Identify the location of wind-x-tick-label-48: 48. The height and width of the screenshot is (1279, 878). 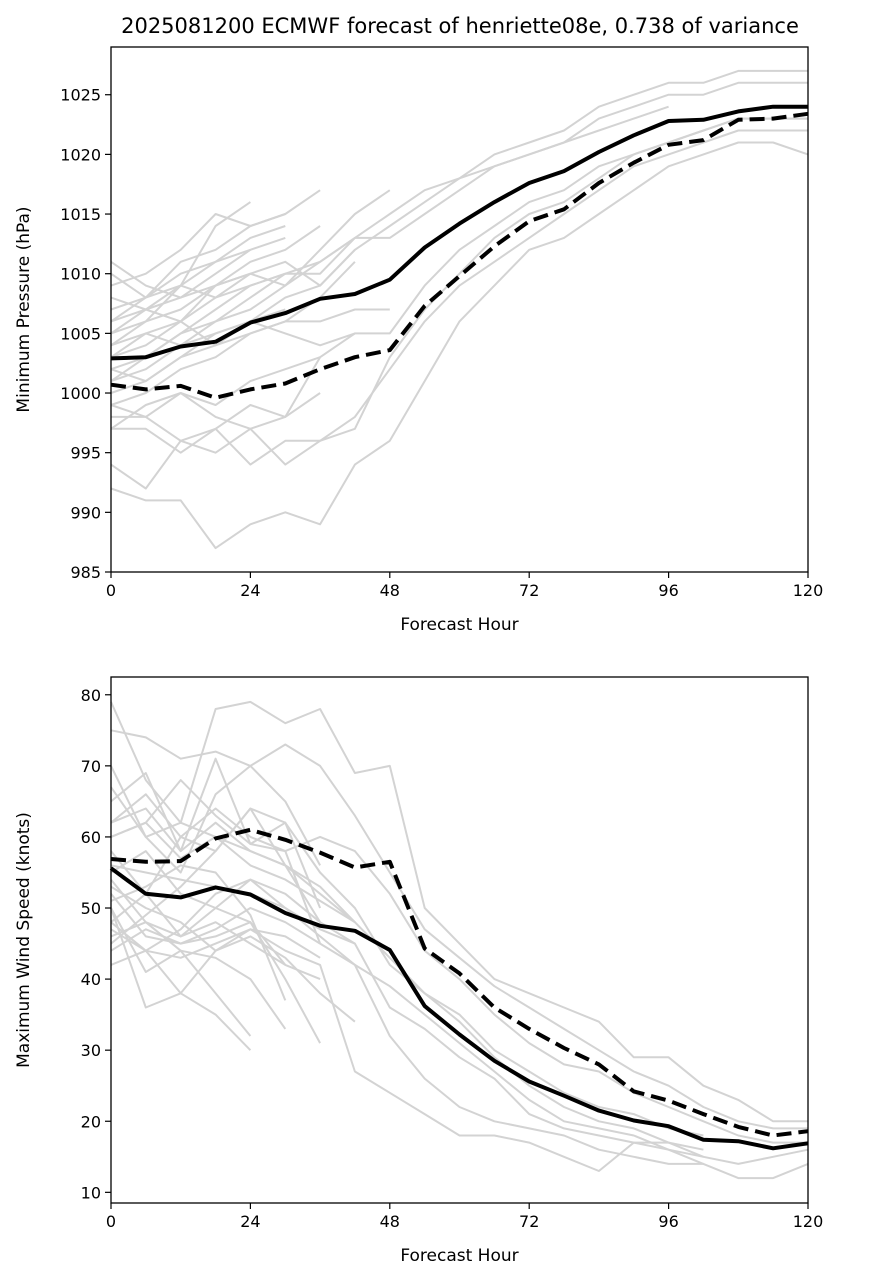
(390, 1221).